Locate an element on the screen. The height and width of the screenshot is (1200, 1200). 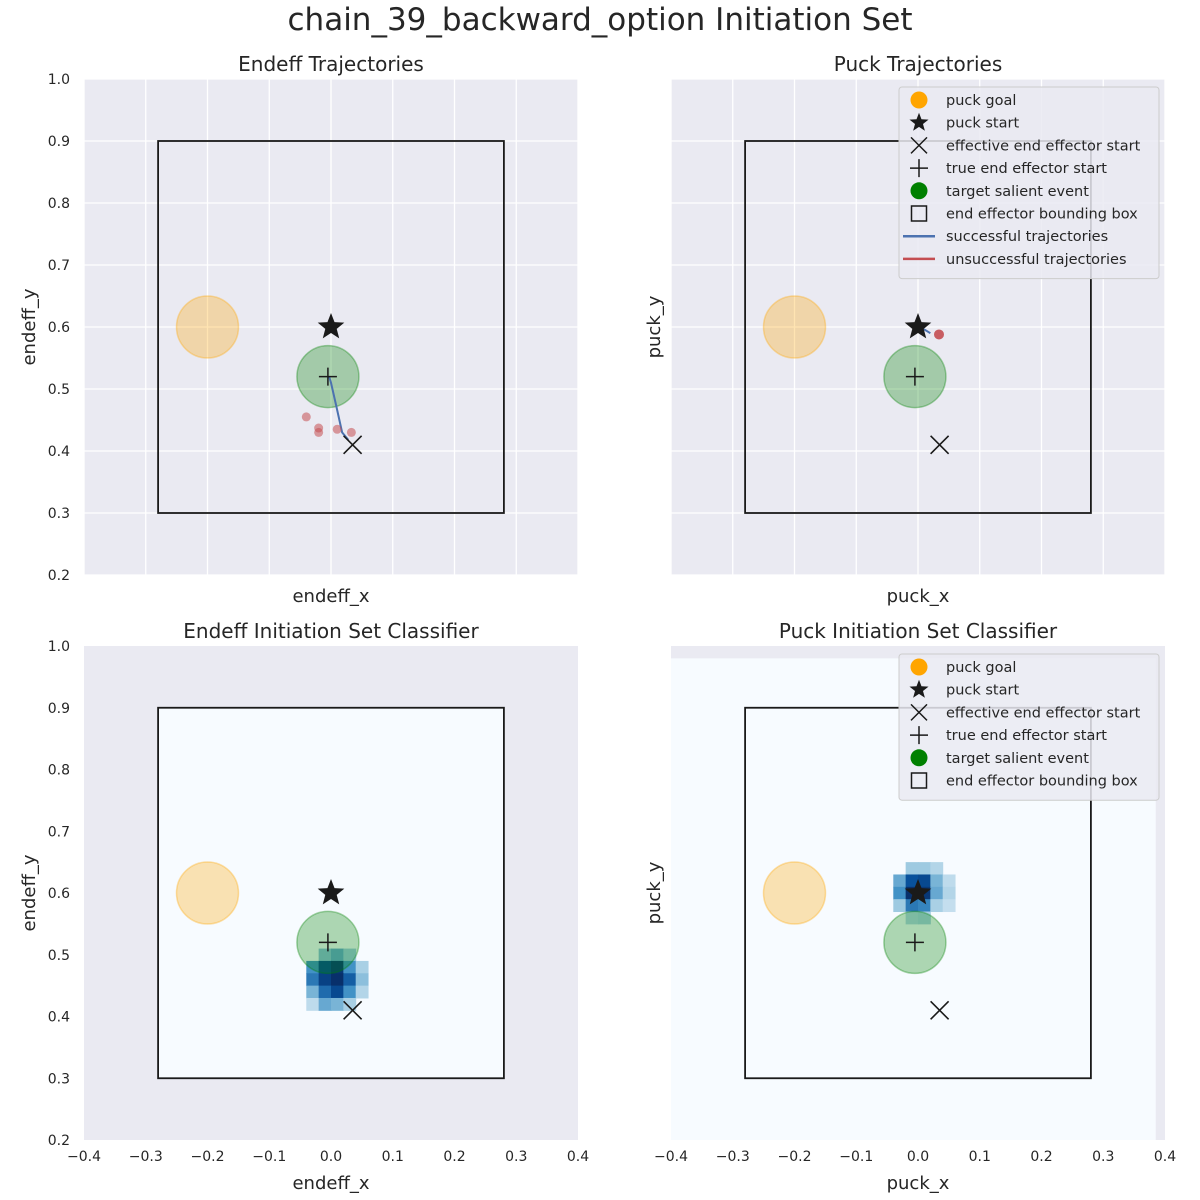
legend-label: unsuccessful trajectories is located at coordinates (1036, 260).